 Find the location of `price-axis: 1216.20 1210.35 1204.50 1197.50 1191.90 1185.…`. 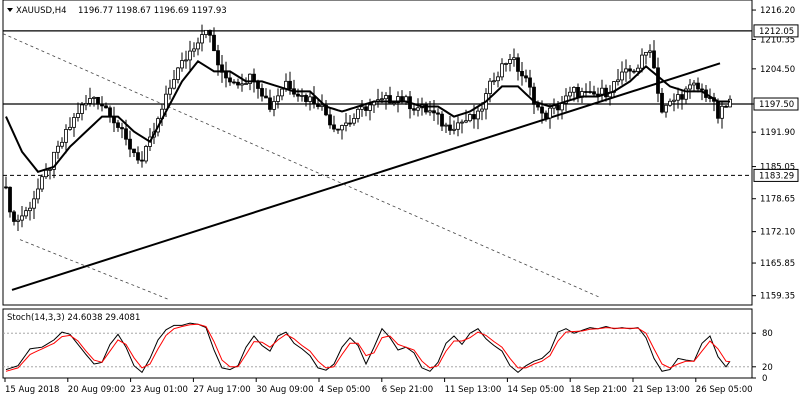

price-axis: 1216.20 1210.35 1204.50 1197.50 1191.90 1185.… is located at coordinates (773, 154).